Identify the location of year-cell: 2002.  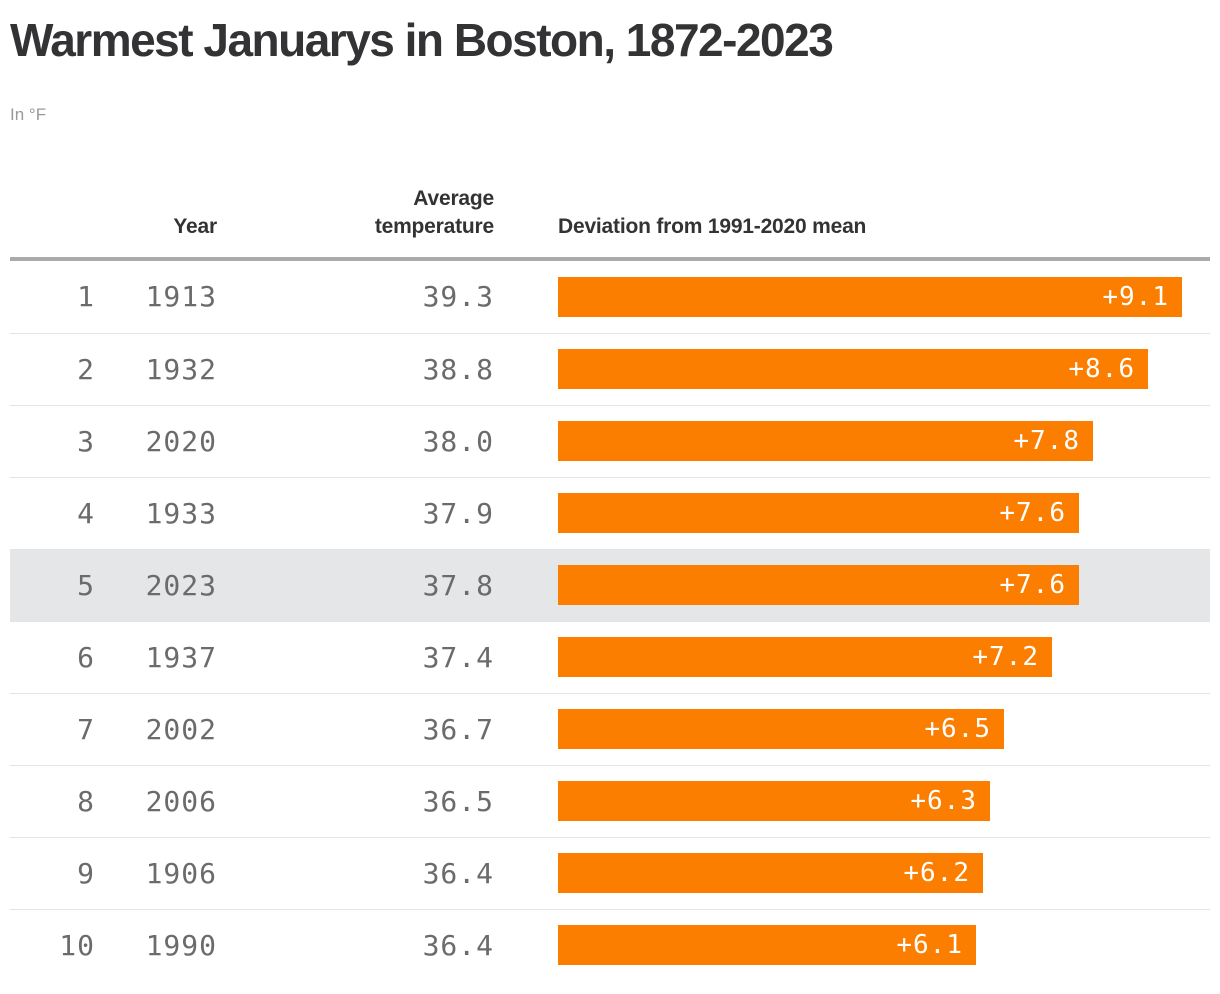
(181, 729).